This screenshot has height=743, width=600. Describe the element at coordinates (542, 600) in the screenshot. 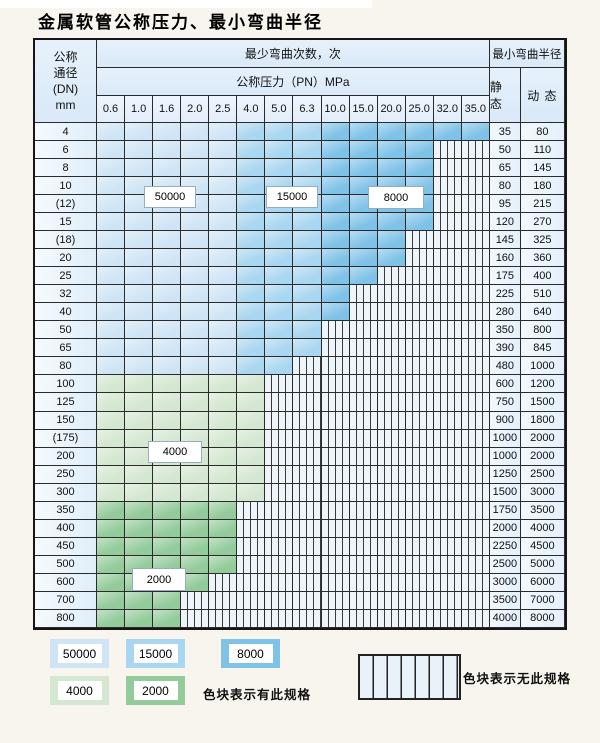

I see `dynamic-radius-value: 7000` at that location.